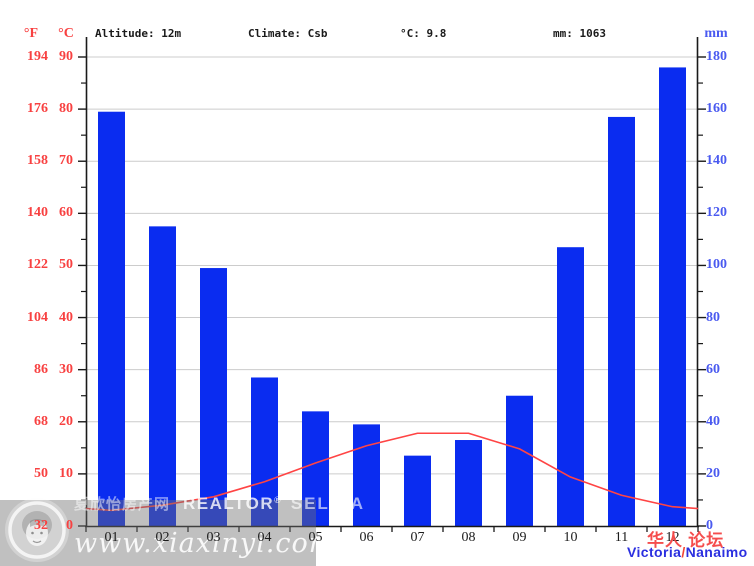 This screenshot has width=754, height=566. What do you see at coordinates (683, 552) in the screenshot?
I see `location-slash: /` at bounding box center [683, 552].